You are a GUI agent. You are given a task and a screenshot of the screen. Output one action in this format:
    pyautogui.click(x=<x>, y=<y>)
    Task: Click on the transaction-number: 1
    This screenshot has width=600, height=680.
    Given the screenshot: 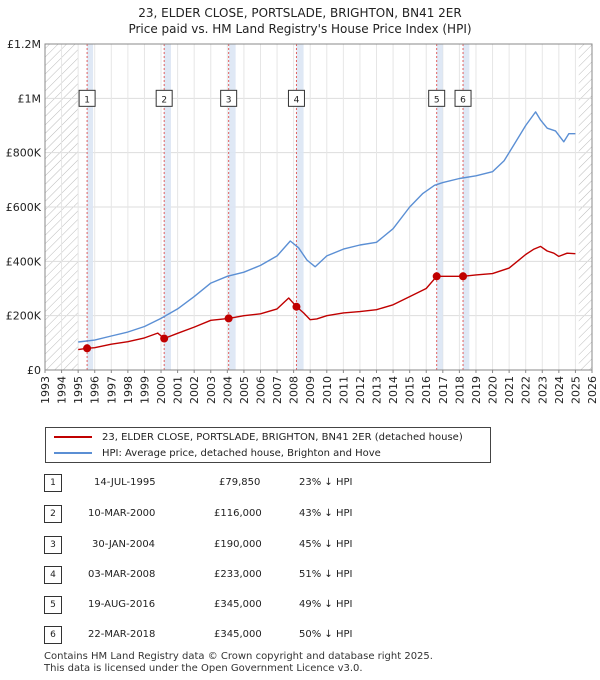 What is the action you would take?
    pyautogui.click(x=53, y=483)
    